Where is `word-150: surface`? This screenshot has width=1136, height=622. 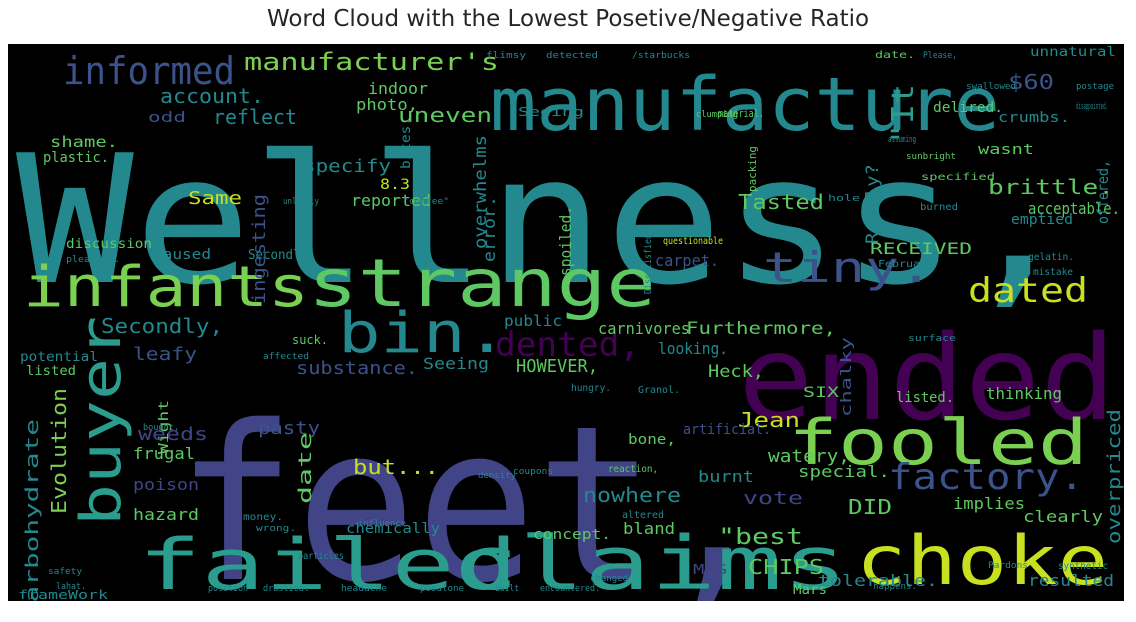
word-150: surface is located at coordinates (932, 339).